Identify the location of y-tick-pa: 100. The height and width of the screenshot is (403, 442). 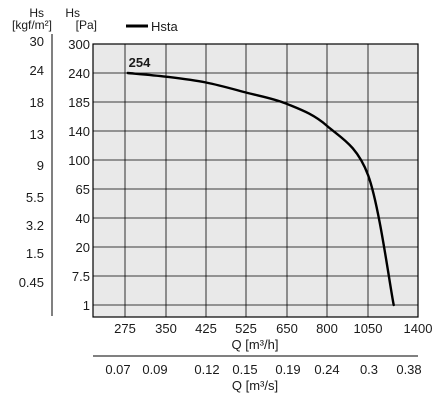
(79, 160).